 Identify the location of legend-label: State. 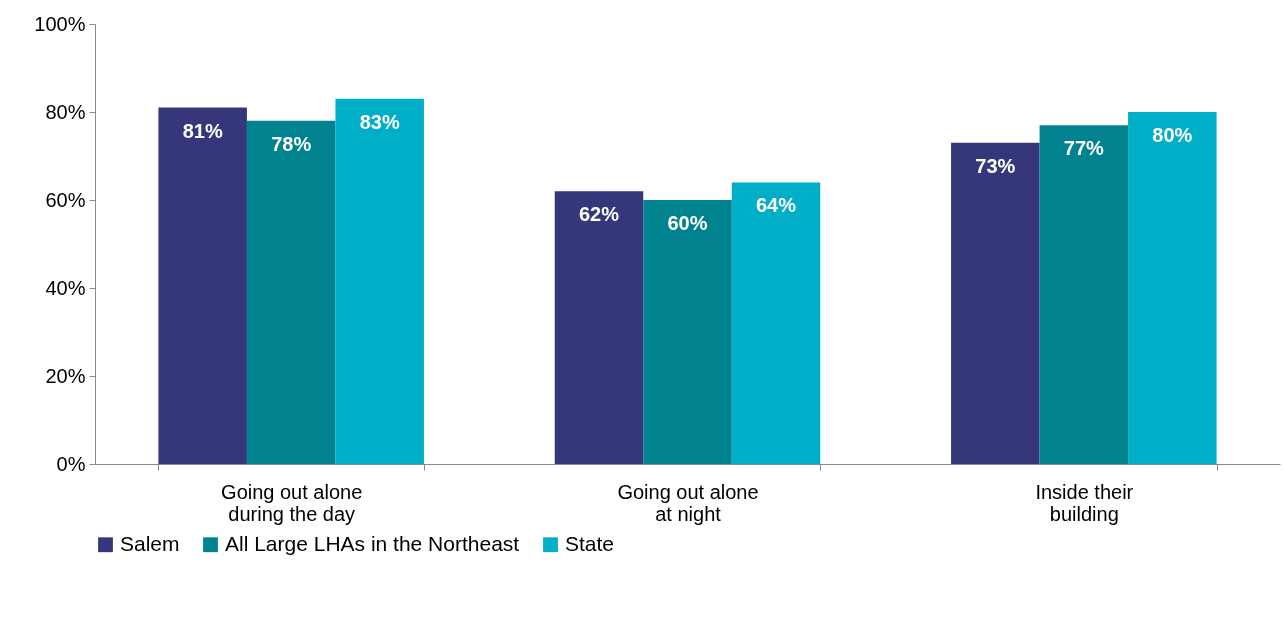
(590, 543).